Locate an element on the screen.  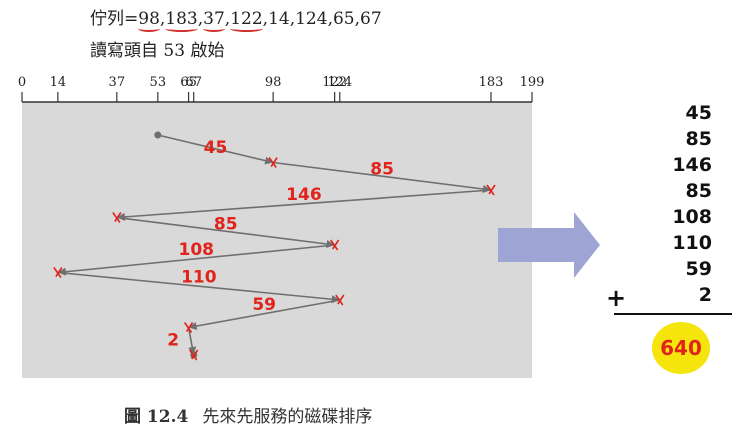
tick-label: 122 is located at coordinates (334, 82).